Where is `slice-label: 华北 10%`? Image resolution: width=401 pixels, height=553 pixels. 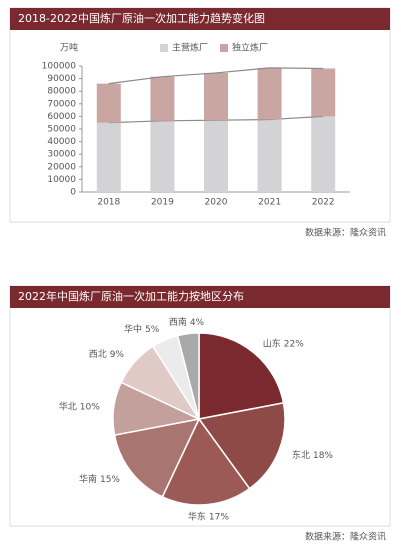
slice-label: 华北 10% is located at coordinates (79, 406).